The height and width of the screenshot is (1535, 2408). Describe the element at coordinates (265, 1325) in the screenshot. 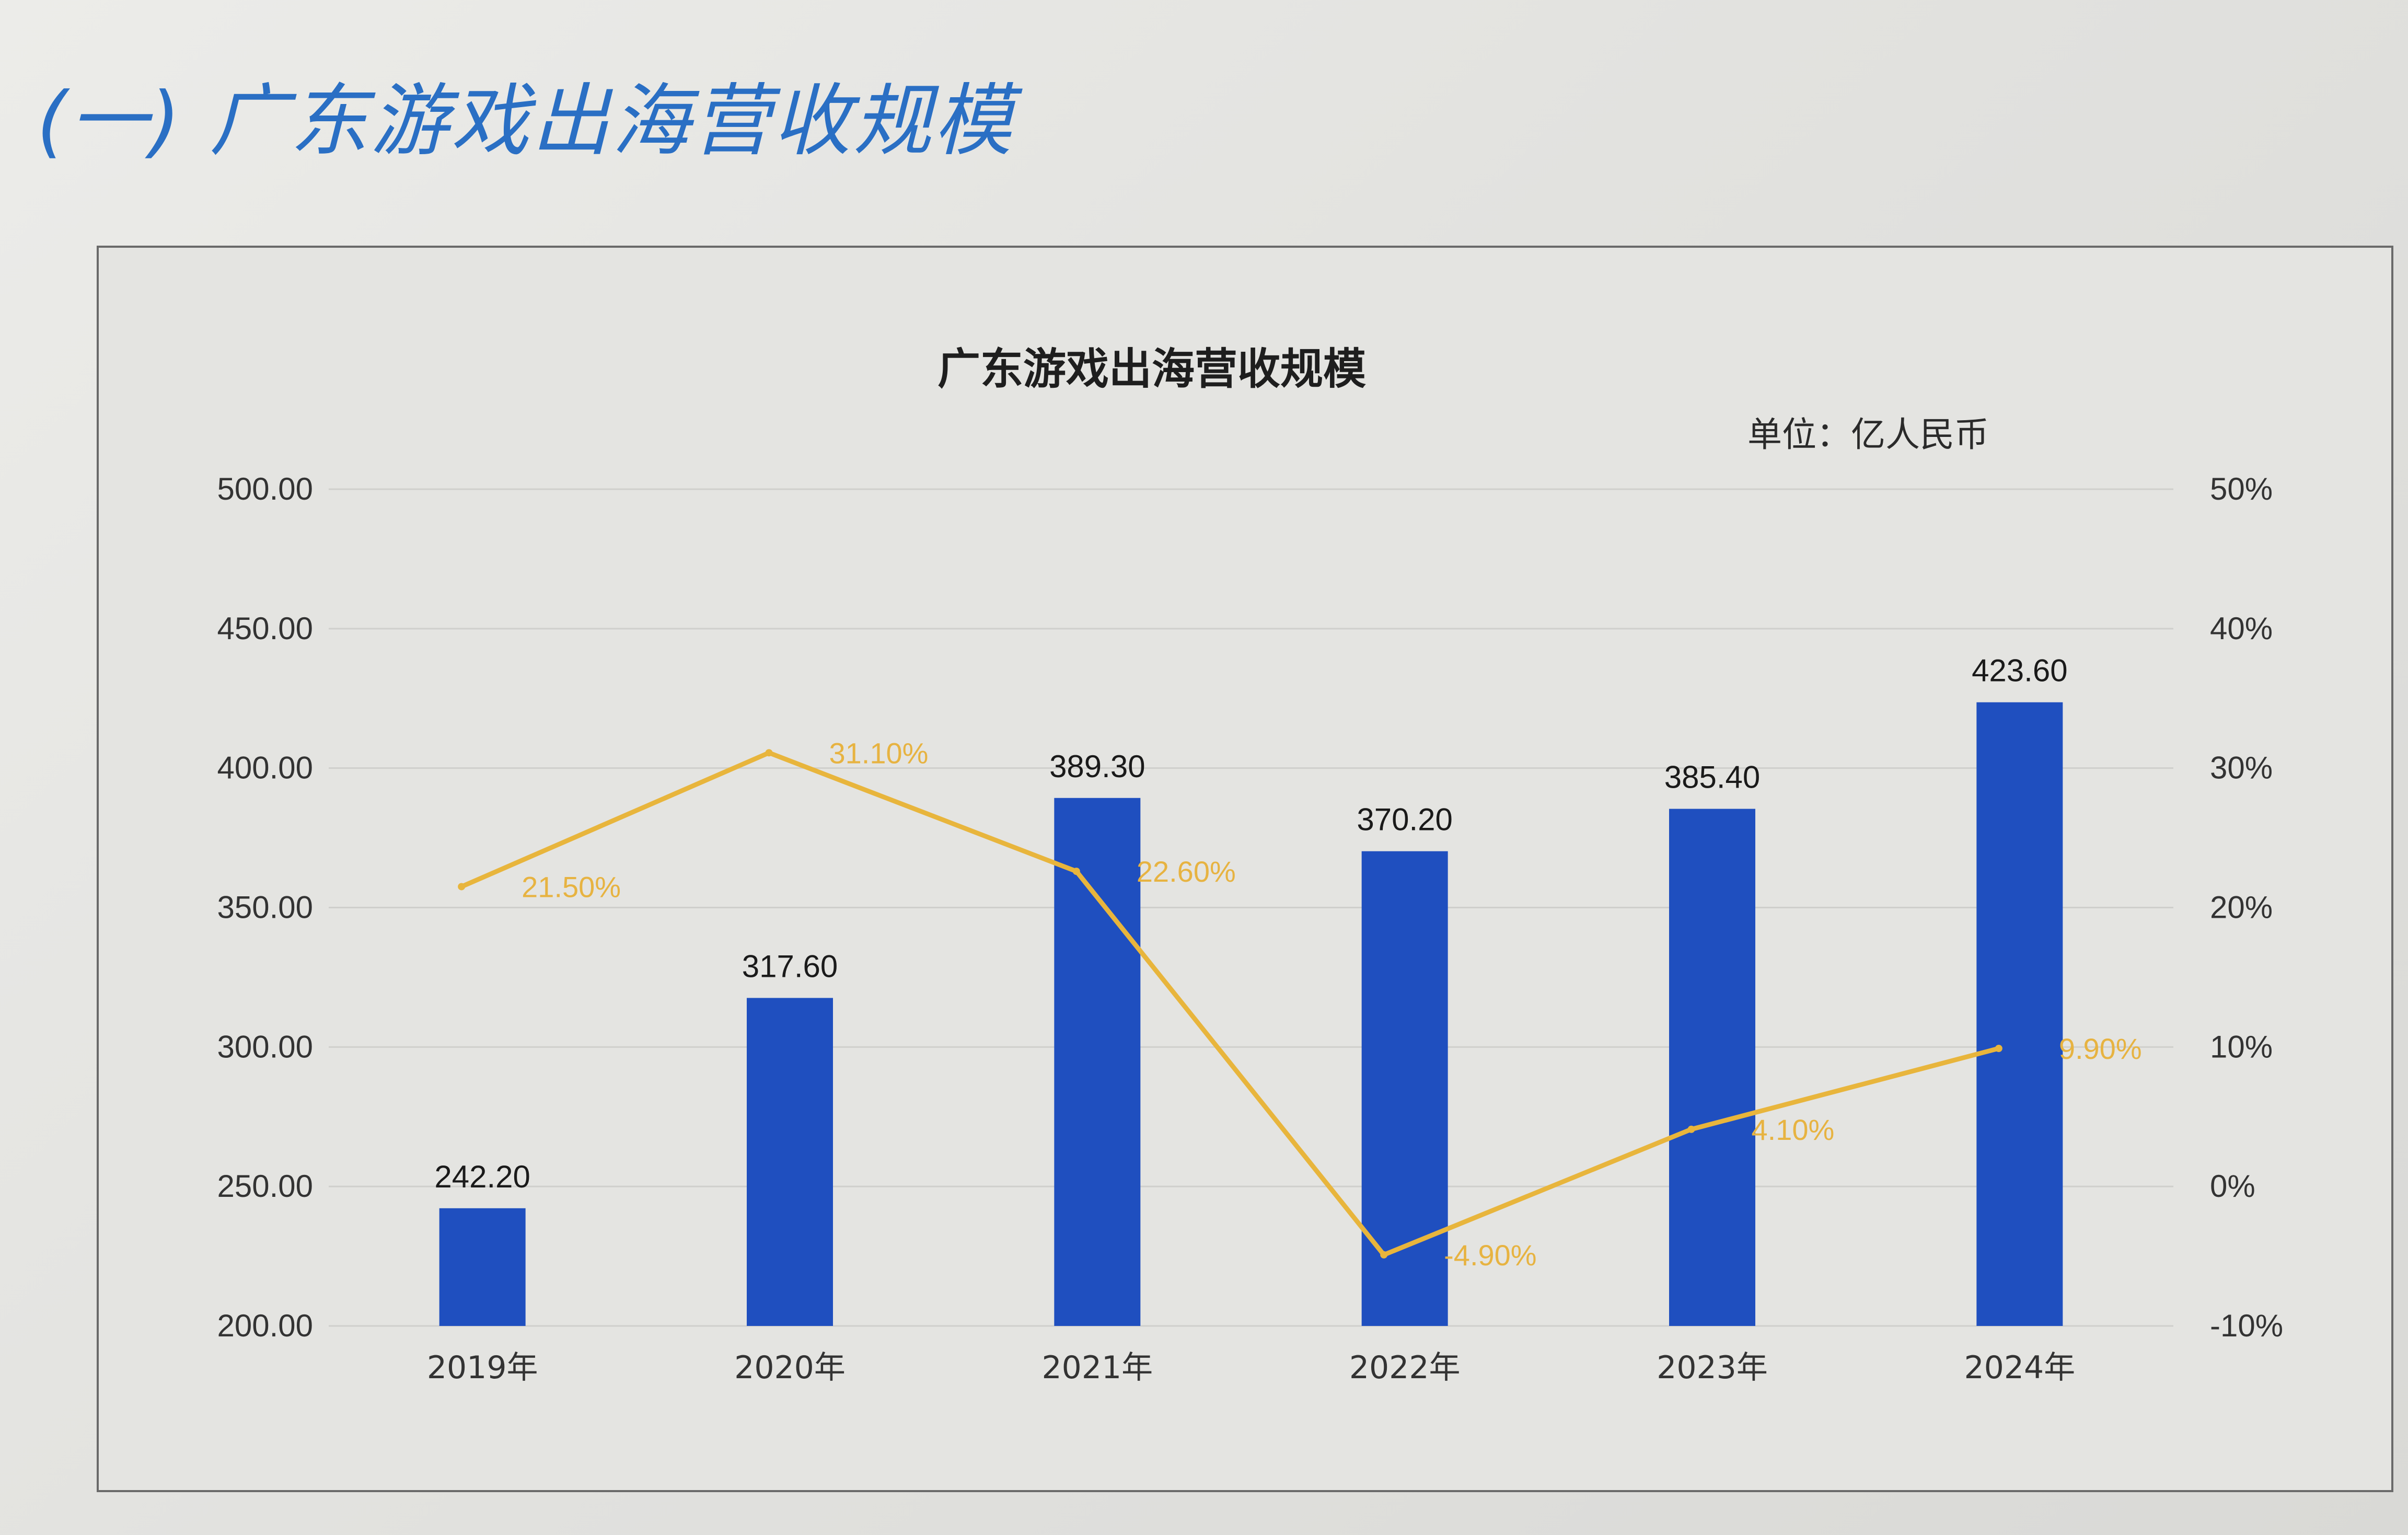

I see `y-axis-tick-label: 200.00` at that location.